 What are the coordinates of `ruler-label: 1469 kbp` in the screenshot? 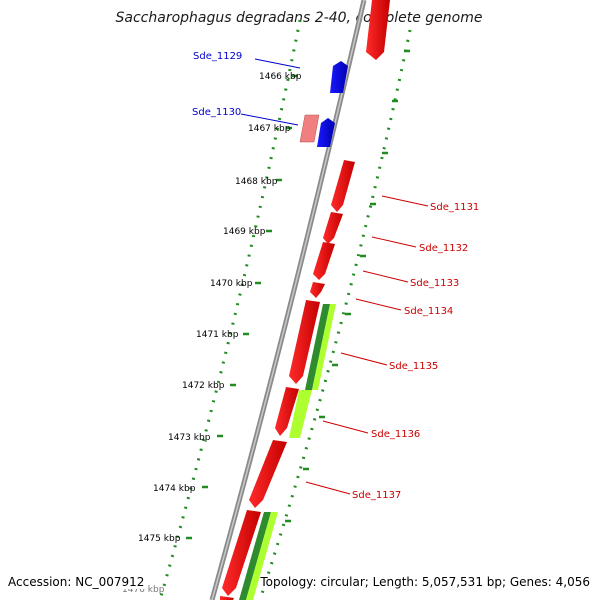 It's located at (244, 232).